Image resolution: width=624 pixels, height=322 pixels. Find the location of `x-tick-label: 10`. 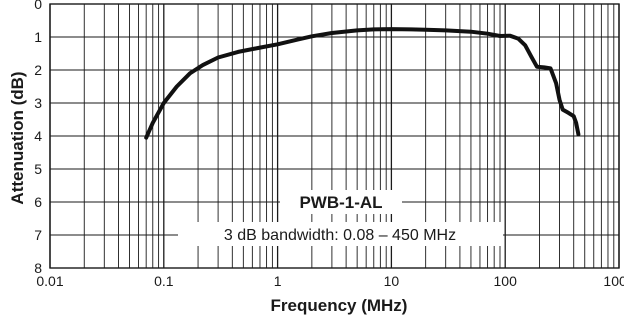

x-tick-label: 10 is located at coordinates (392, 281).